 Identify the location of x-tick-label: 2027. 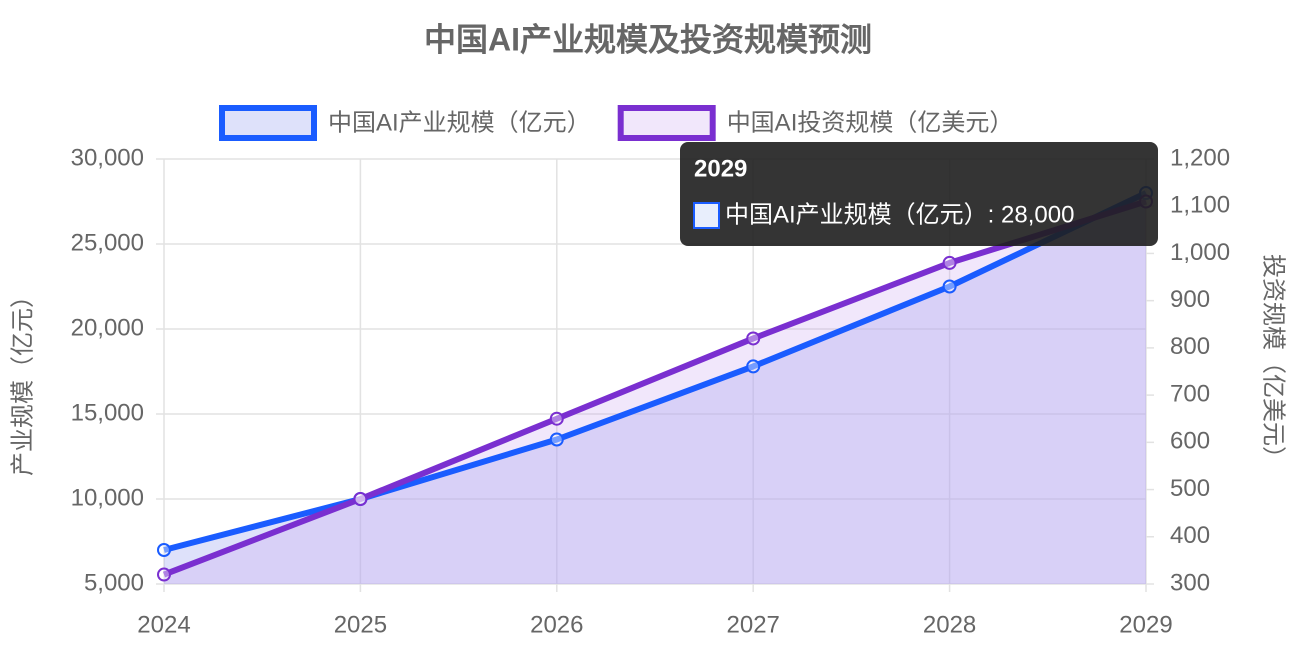
(753, 624).